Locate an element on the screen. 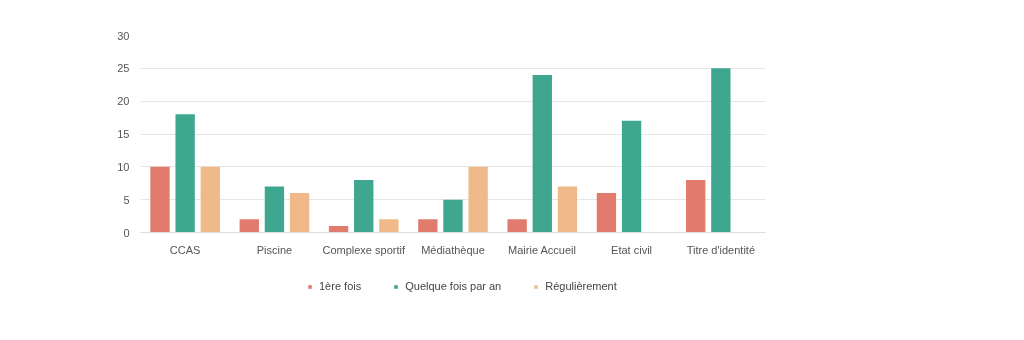 The image size is (1024, 340). legend-label: 1ère fois is located at coordinates (340, 286).